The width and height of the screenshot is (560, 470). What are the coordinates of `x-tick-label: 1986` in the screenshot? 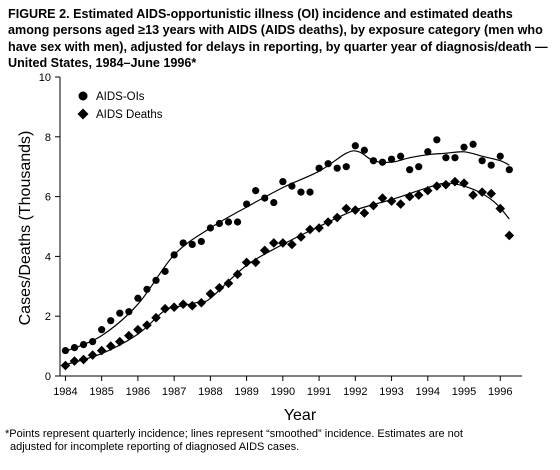 It's located at (138, 392).